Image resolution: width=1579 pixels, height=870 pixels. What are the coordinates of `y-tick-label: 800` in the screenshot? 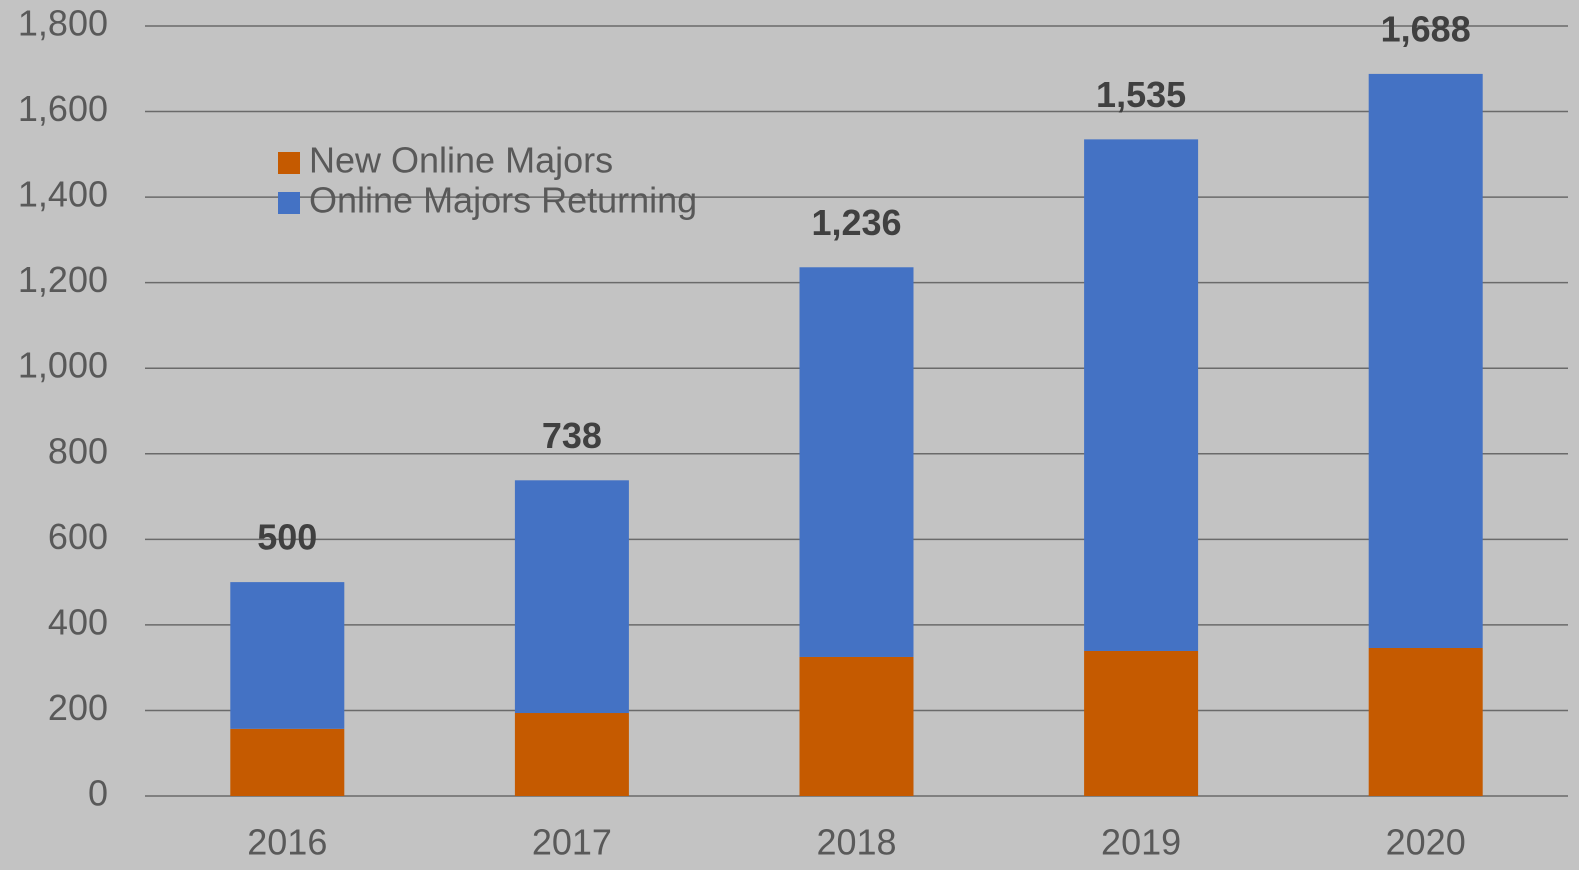 It's located at (78, 450).